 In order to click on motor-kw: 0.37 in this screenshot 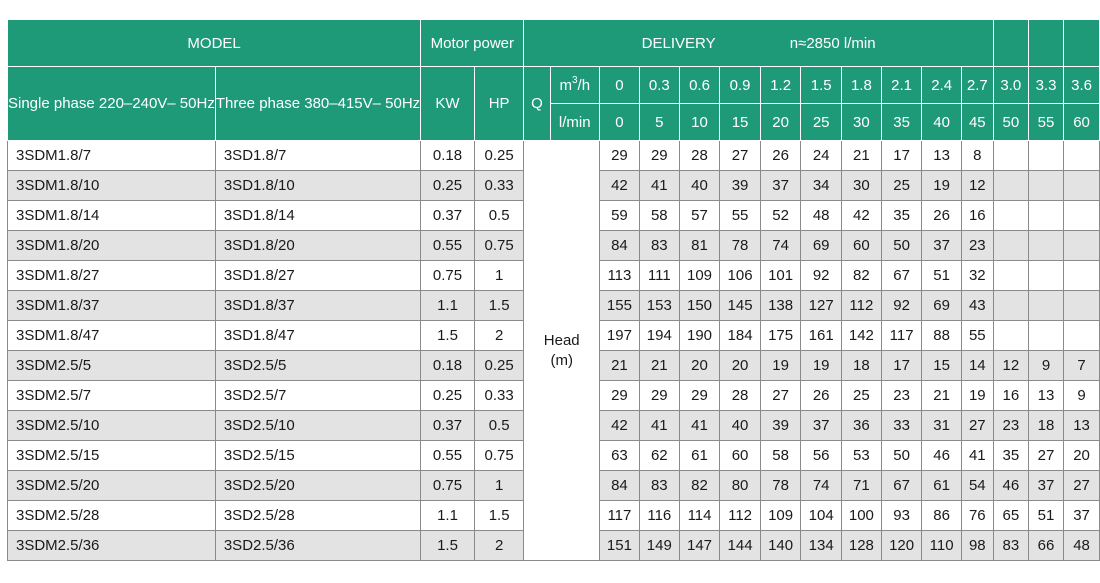, I will do `click(447, 215)`.